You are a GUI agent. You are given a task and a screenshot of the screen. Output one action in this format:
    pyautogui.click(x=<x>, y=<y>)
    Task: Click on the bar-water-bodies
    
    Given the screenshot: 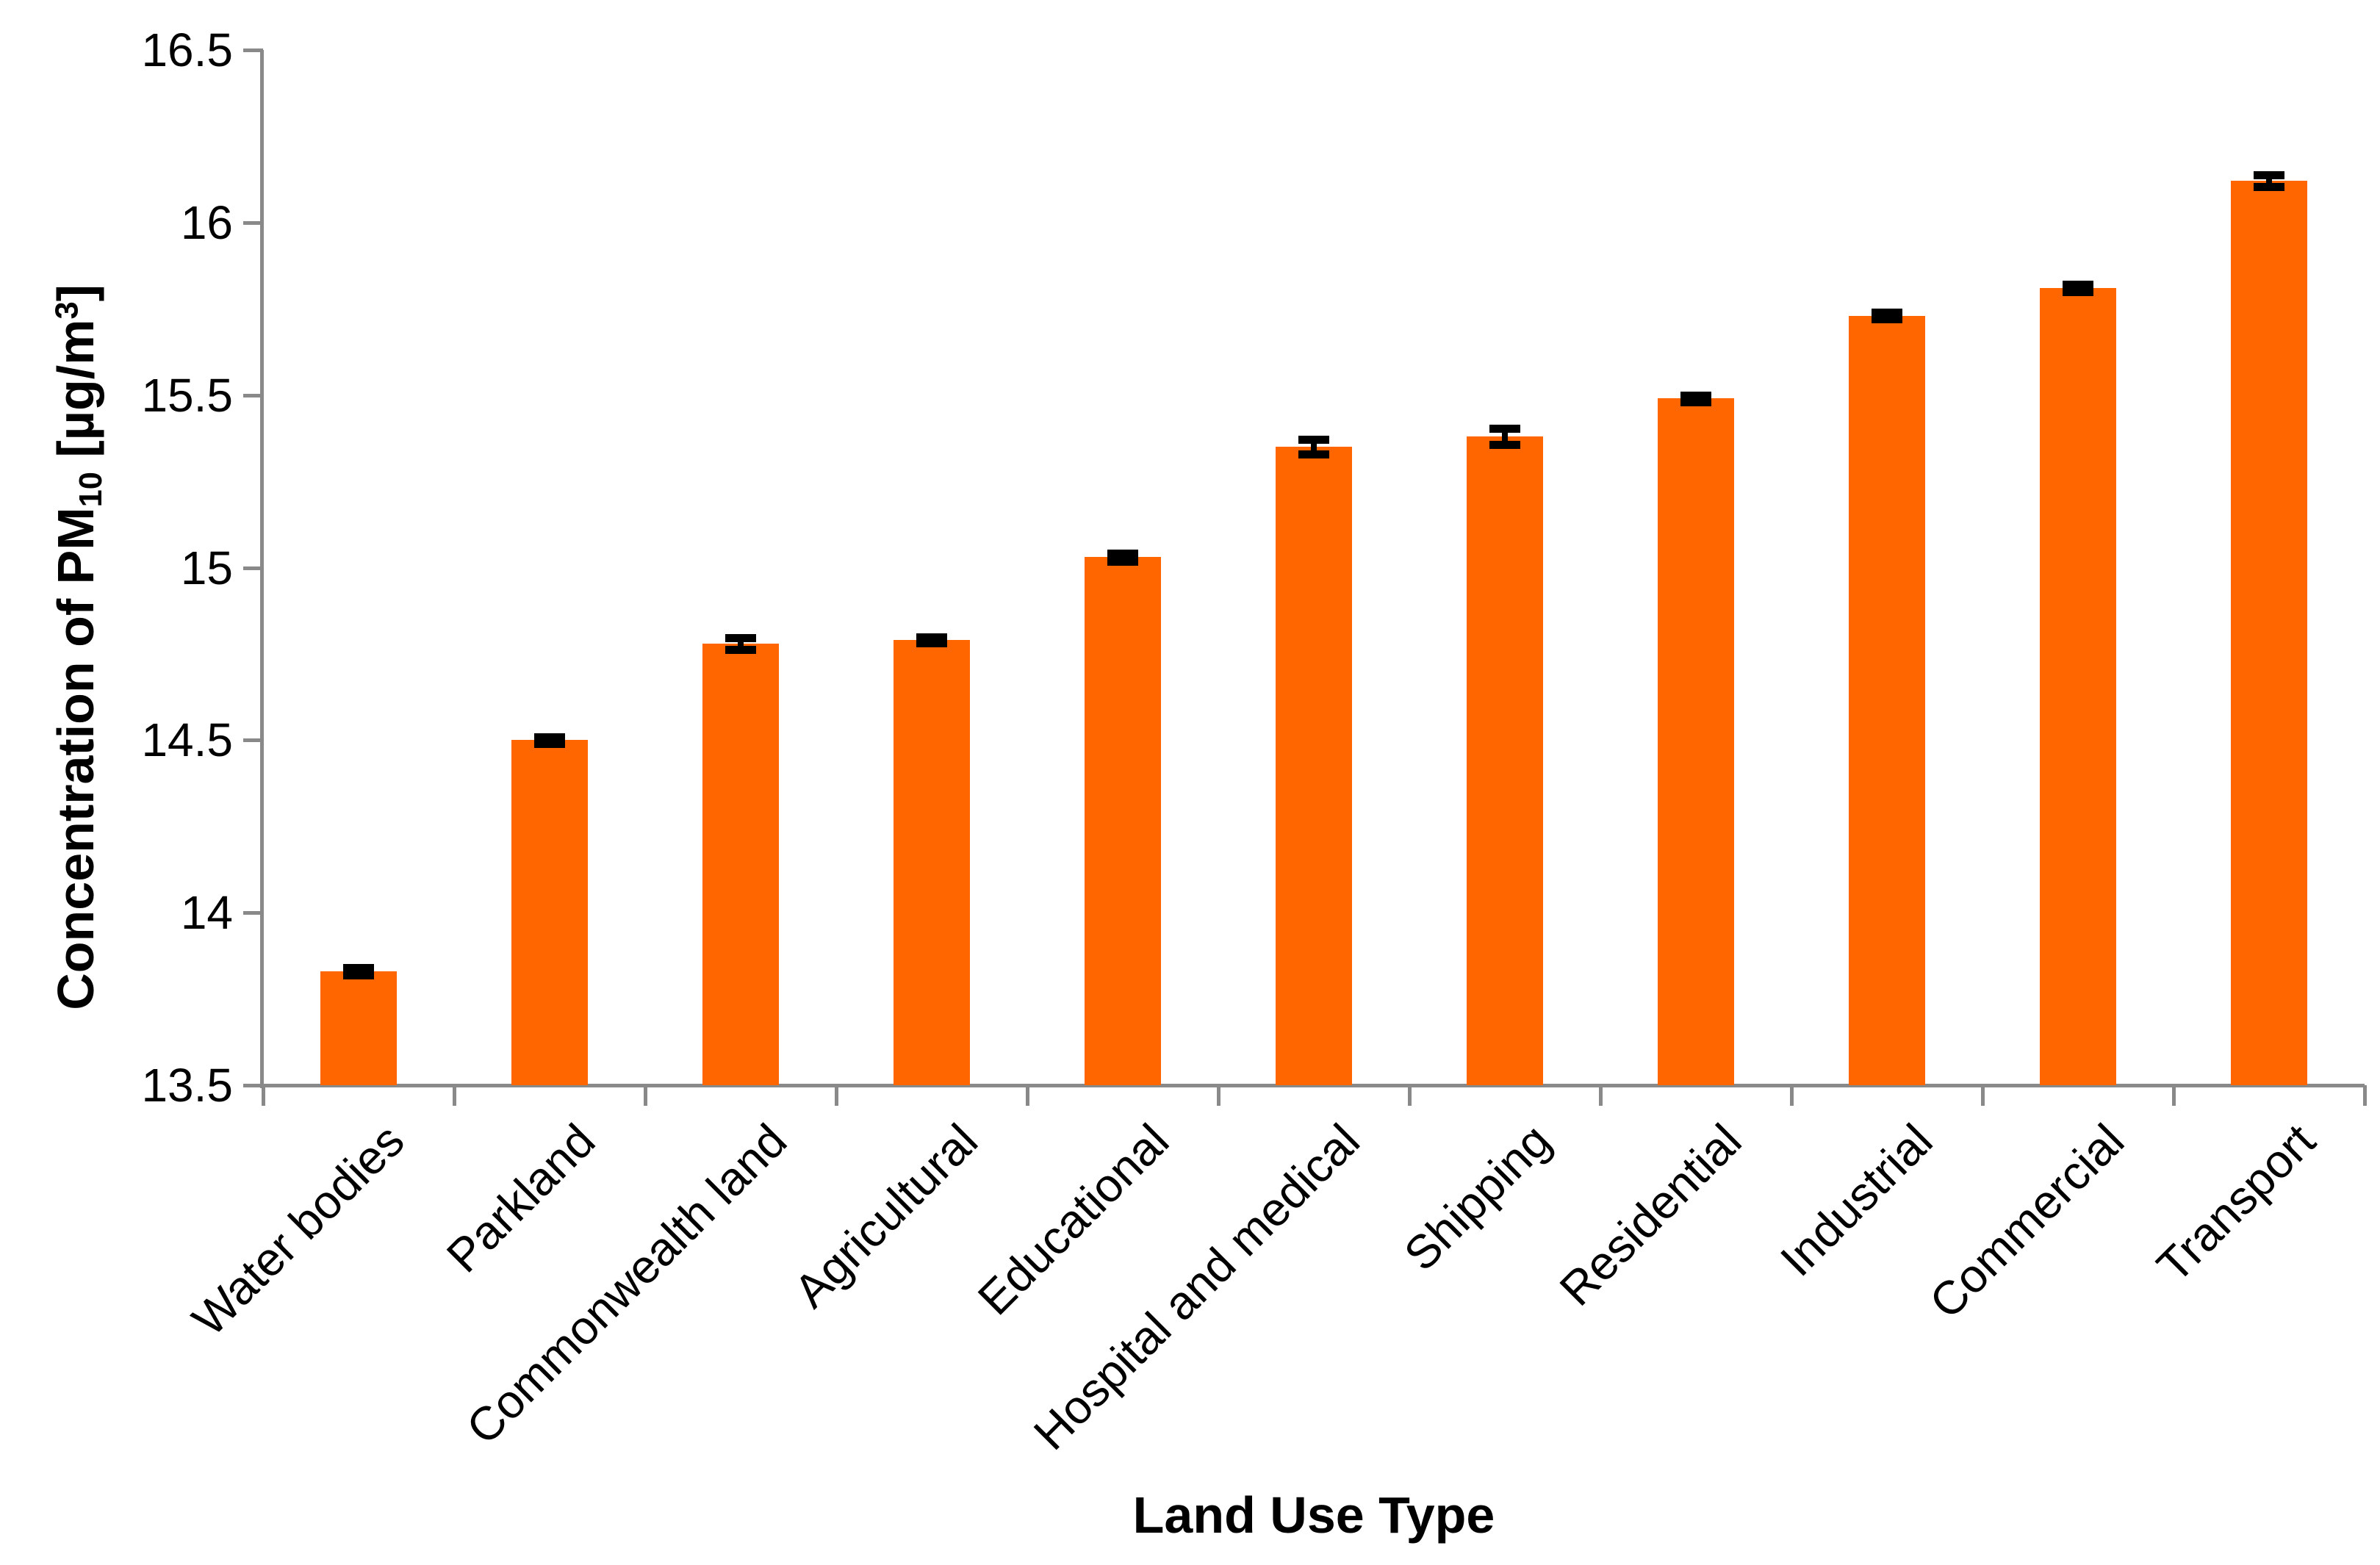 What is the action you would take?
    pyautogui.click(x=358, y=1028)
    